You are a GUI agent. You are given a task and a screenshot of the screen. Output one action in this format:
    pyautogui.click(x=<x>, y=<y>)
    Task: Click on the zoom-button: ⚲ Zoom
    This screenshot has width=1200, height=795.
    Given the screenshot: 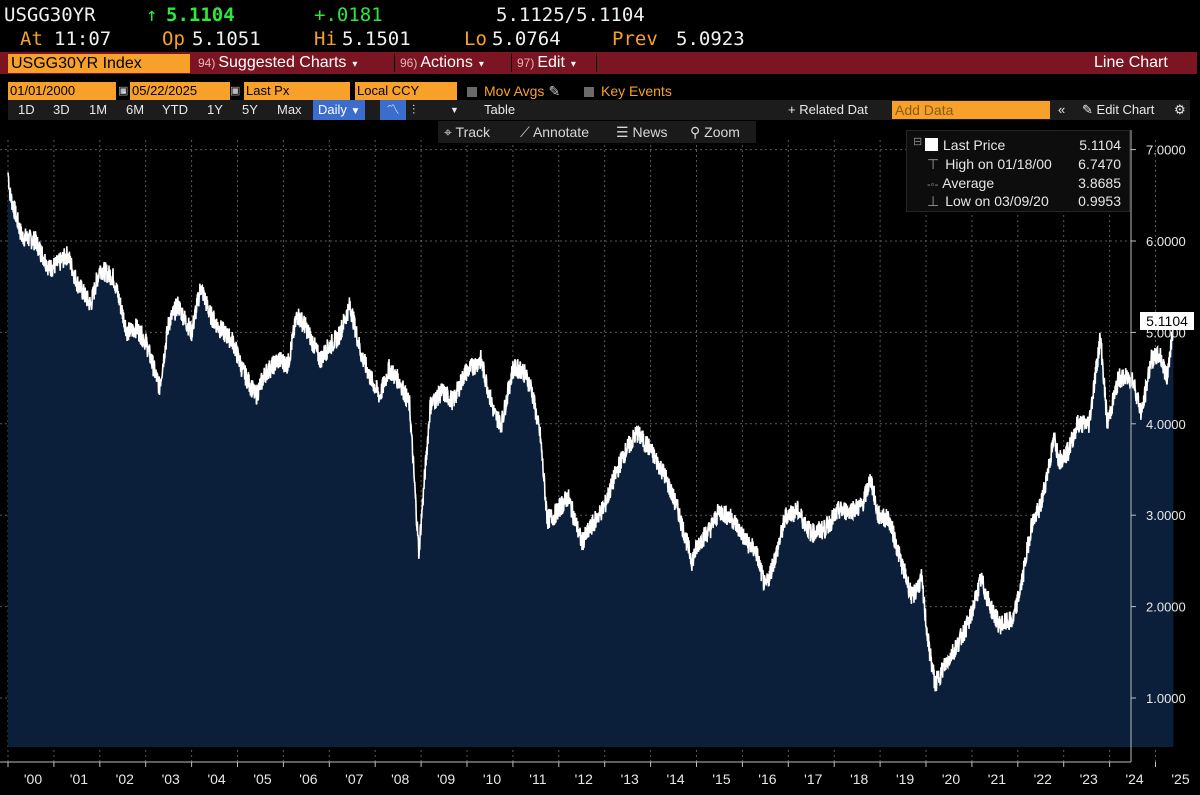 What is the action you would take?
    pyautogui.click(x=715, y=132)
    